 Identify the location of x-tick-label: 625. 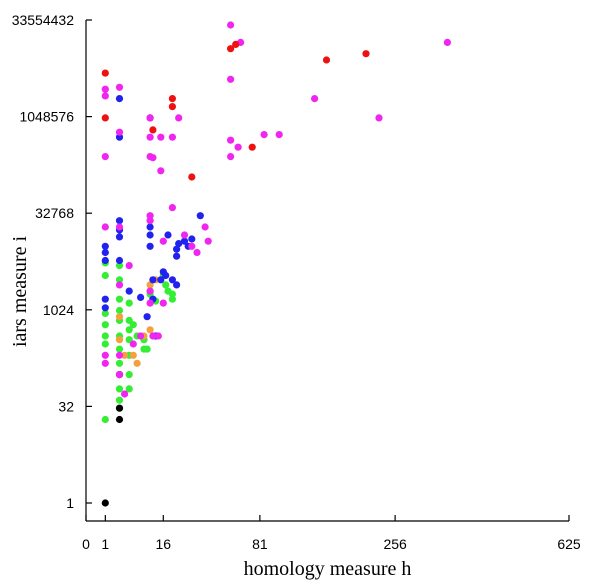
(569, 544).